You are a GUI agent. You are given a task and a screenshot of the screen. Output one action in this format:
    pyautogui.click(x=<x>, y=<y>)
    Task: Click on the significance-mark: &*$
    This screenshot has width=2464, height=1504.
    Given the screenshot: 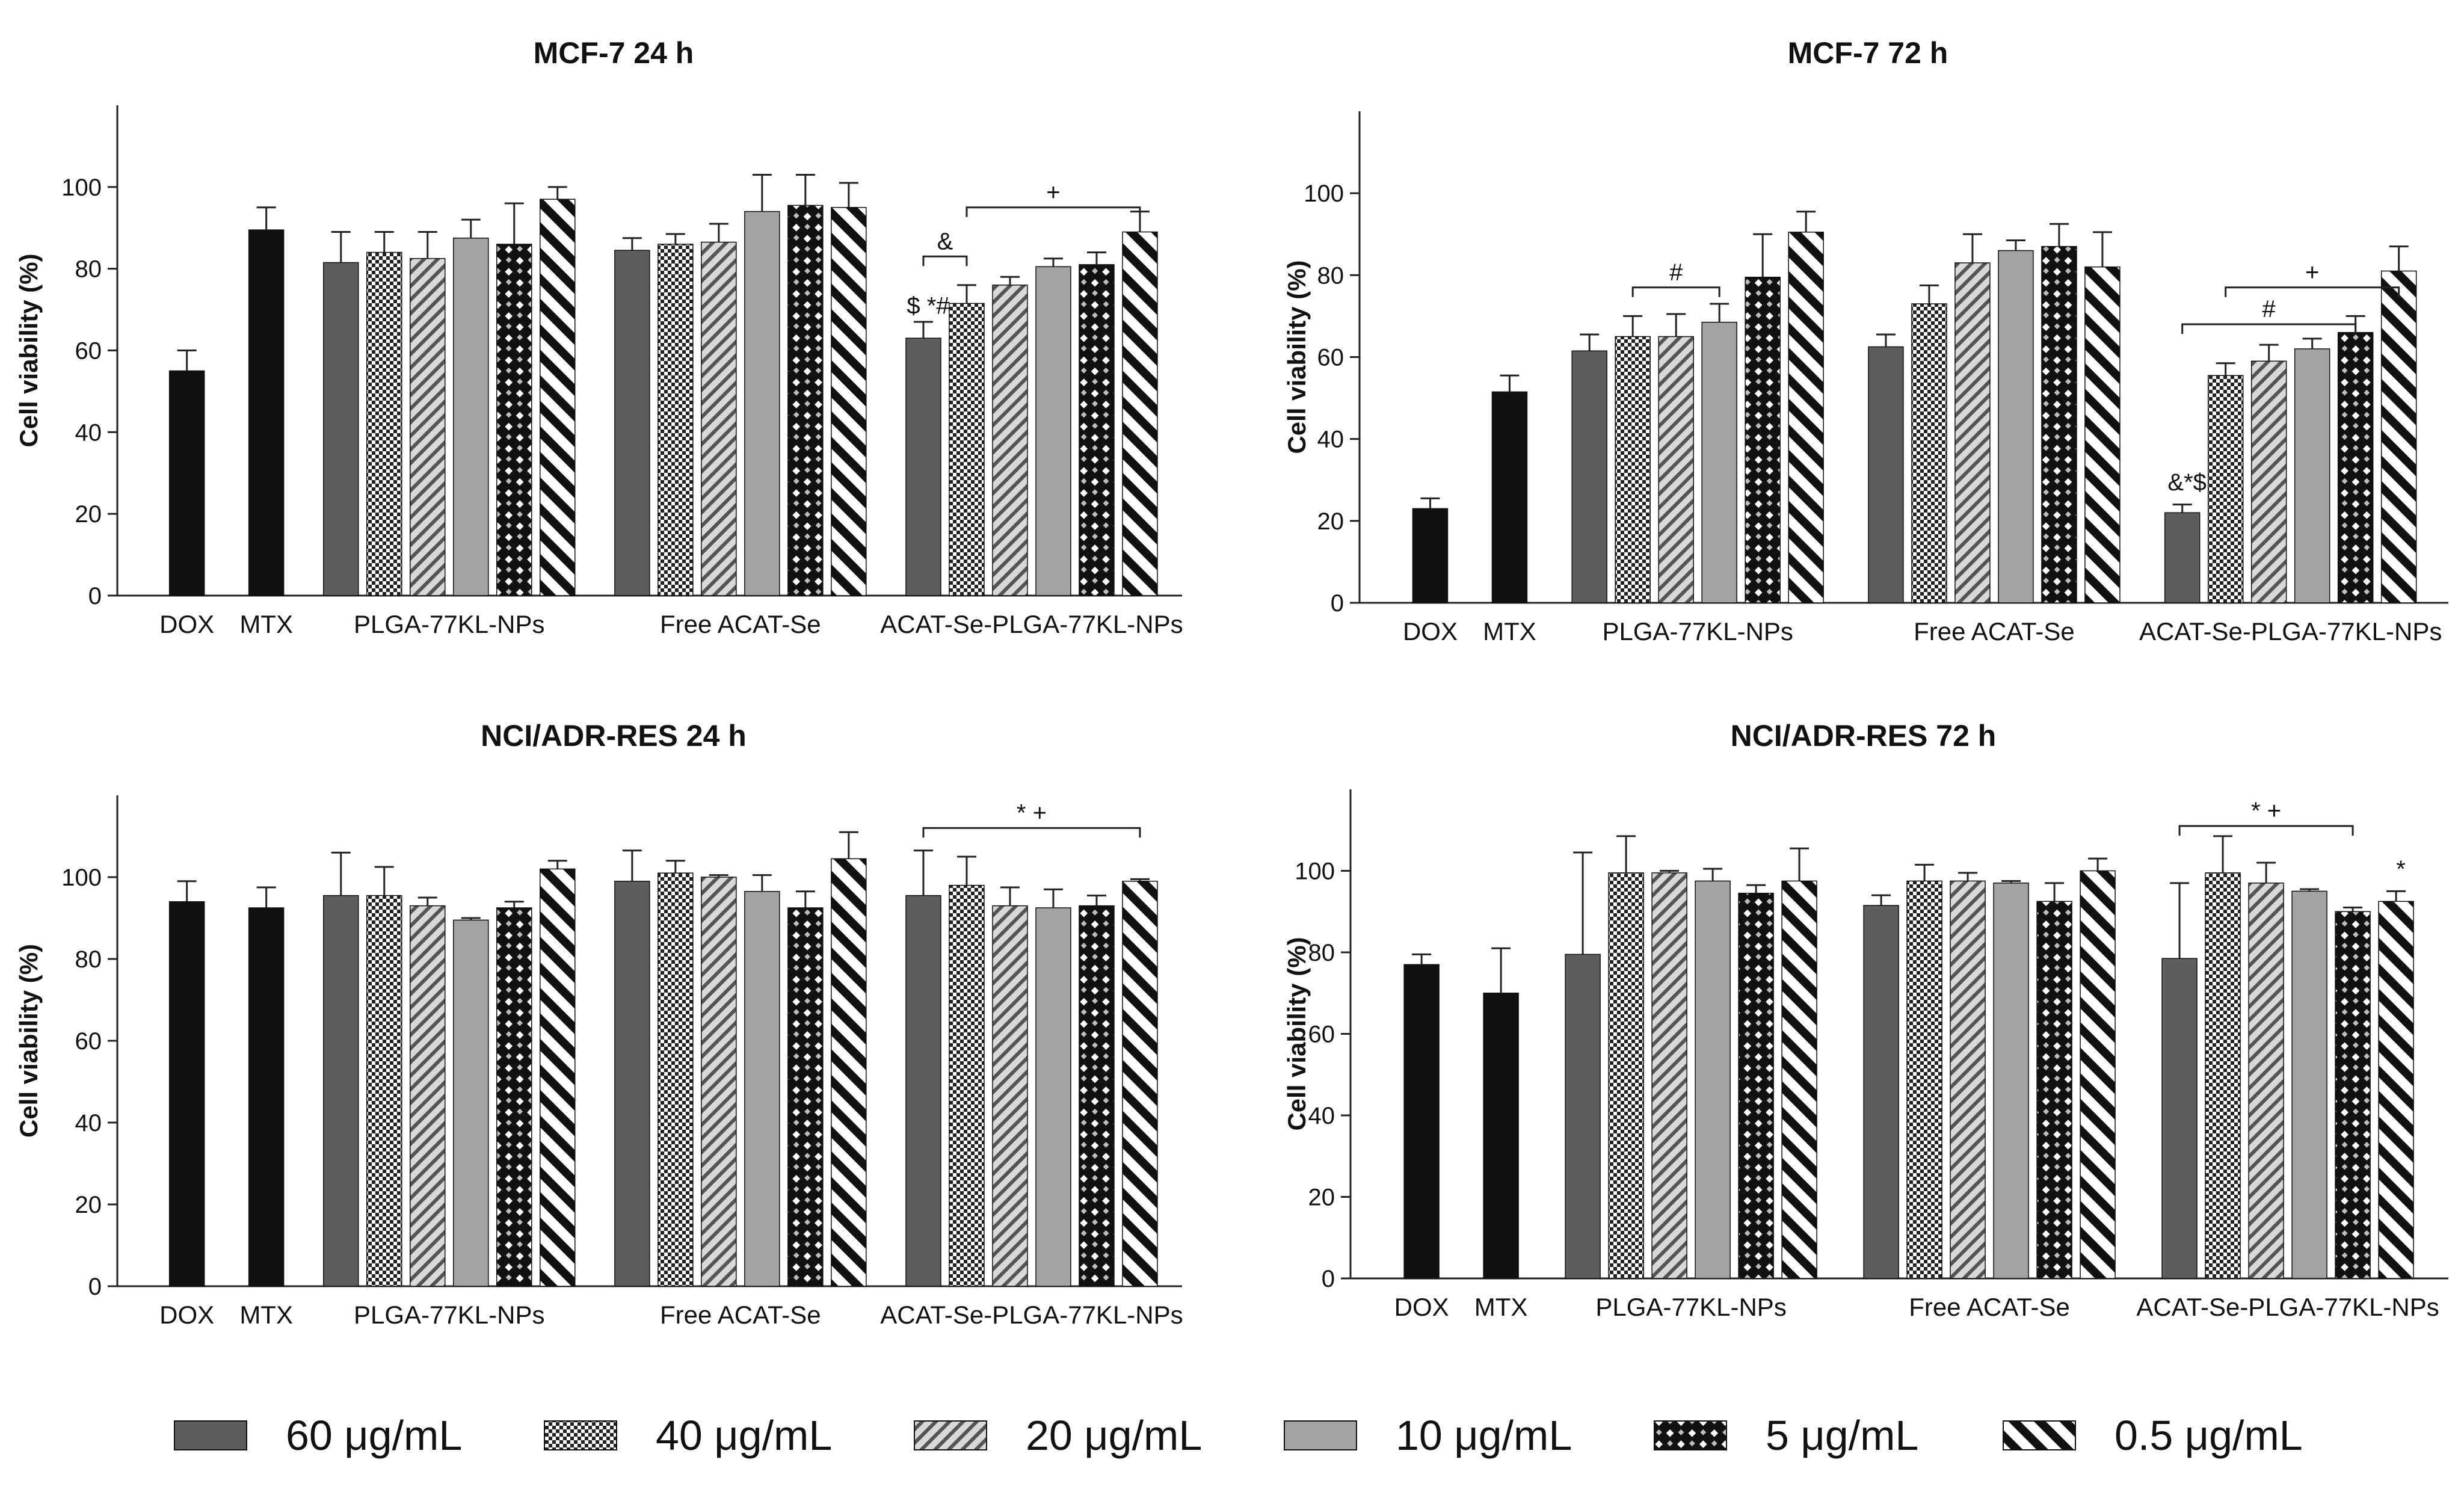 What is the action you would take?
    pyautogui.click(x=2187, y=482)
    